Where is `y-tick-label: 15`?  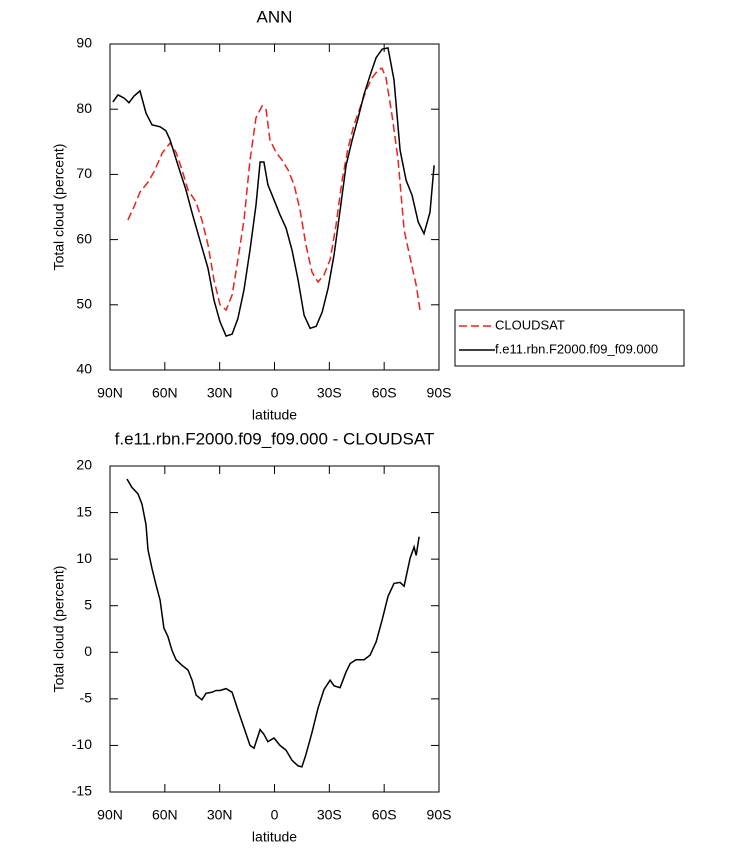
y-tick-label: 15 is located at coordinates (84, 511).